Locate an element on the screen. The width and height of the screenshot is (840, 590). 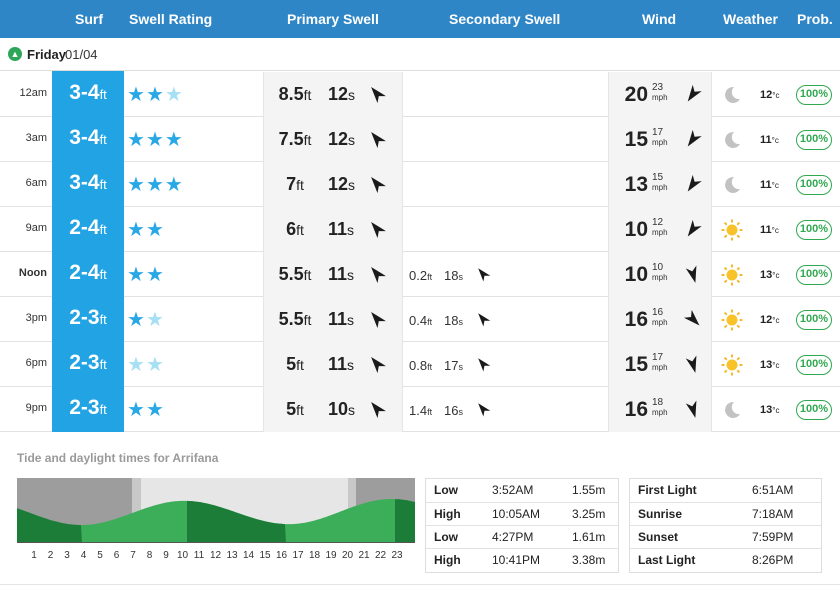
swell-rating-stars: ★★ is located at coordinates (146, 229).